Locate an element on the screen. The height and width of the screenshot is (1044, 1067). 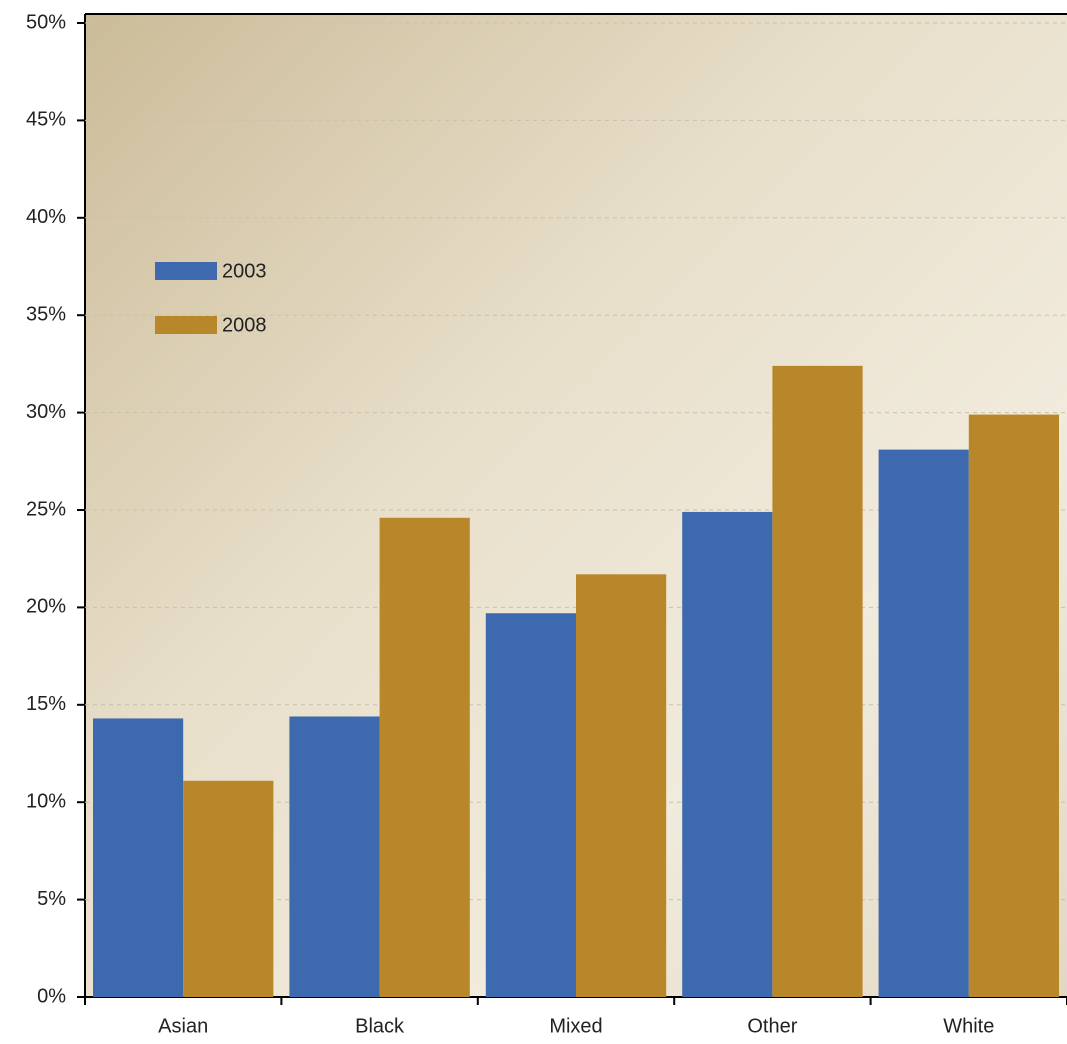
y-tick-label: 0% is located at coordinates (51, 996).